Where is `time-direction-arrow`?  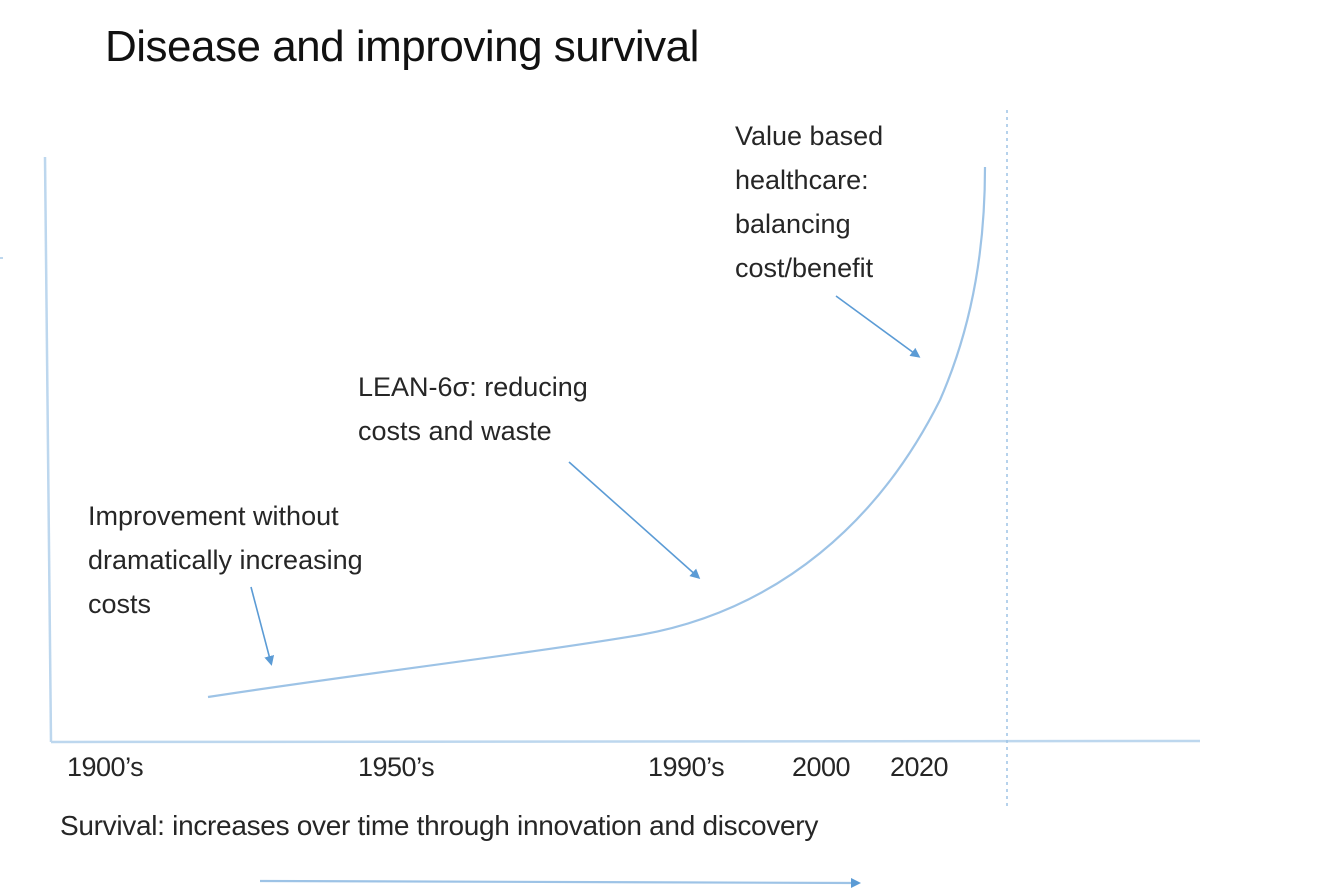
time-direction-arrow is located at coordinates (560, 882).